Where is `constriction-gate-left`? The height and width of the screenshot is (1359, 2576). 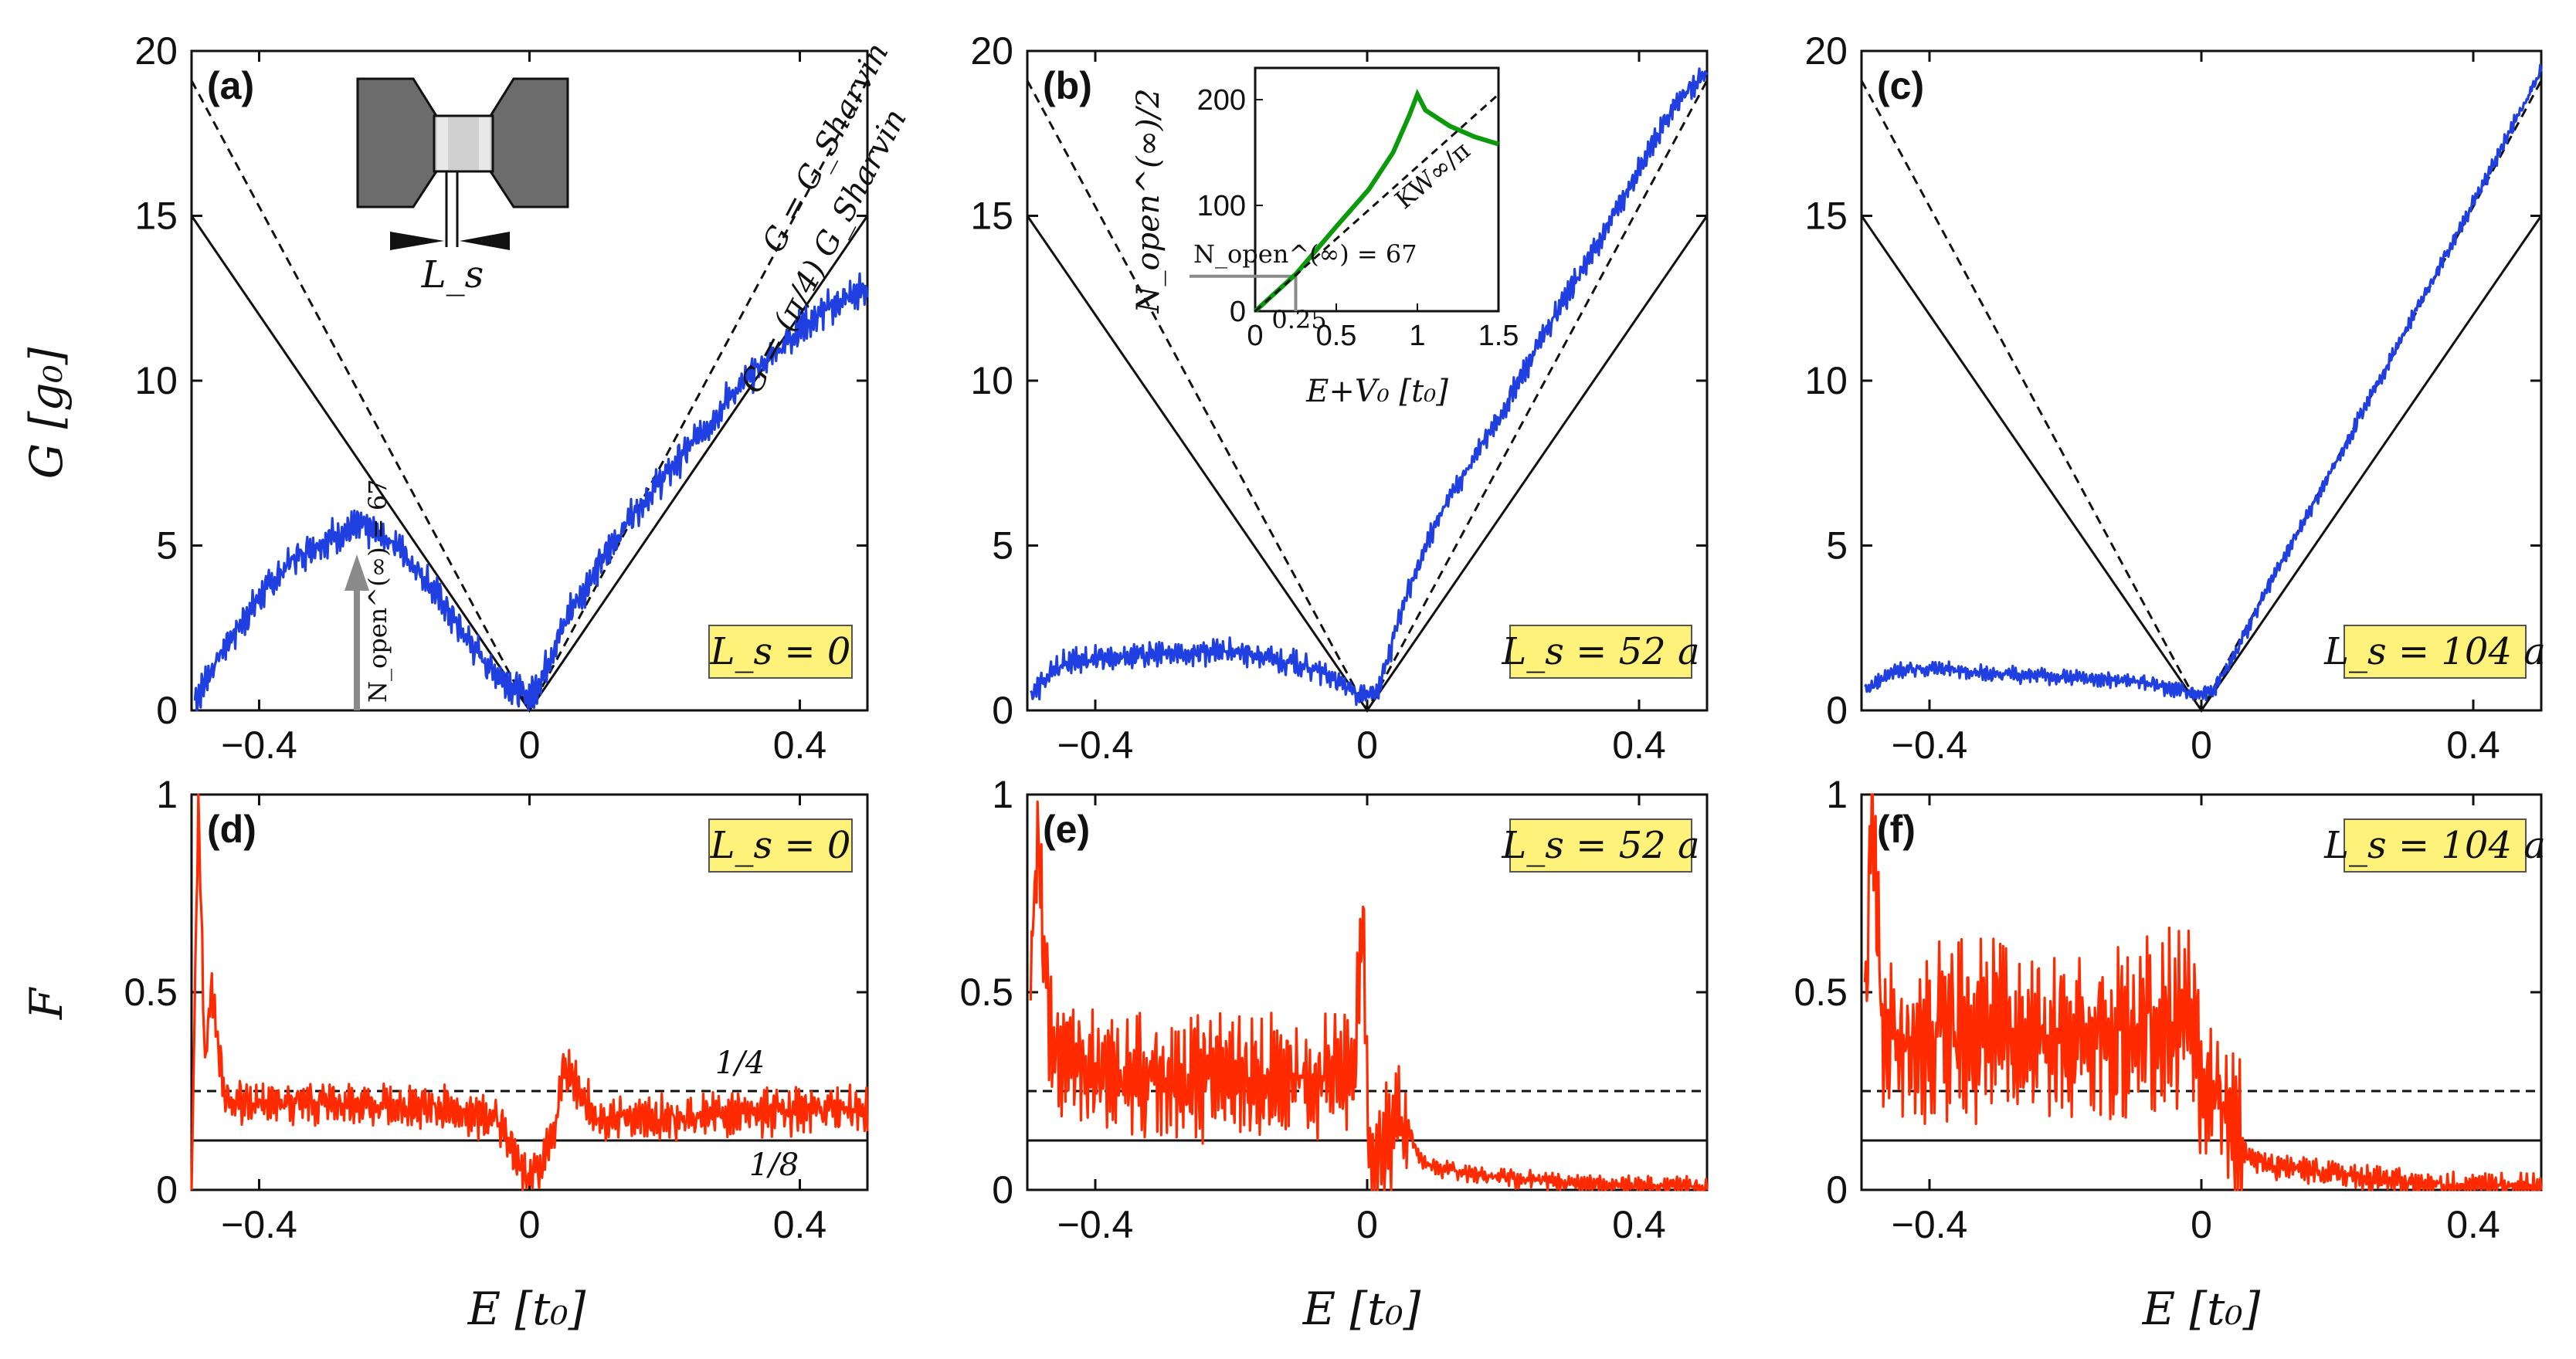
constriction-gate-left is located at coordinates (443, 143).